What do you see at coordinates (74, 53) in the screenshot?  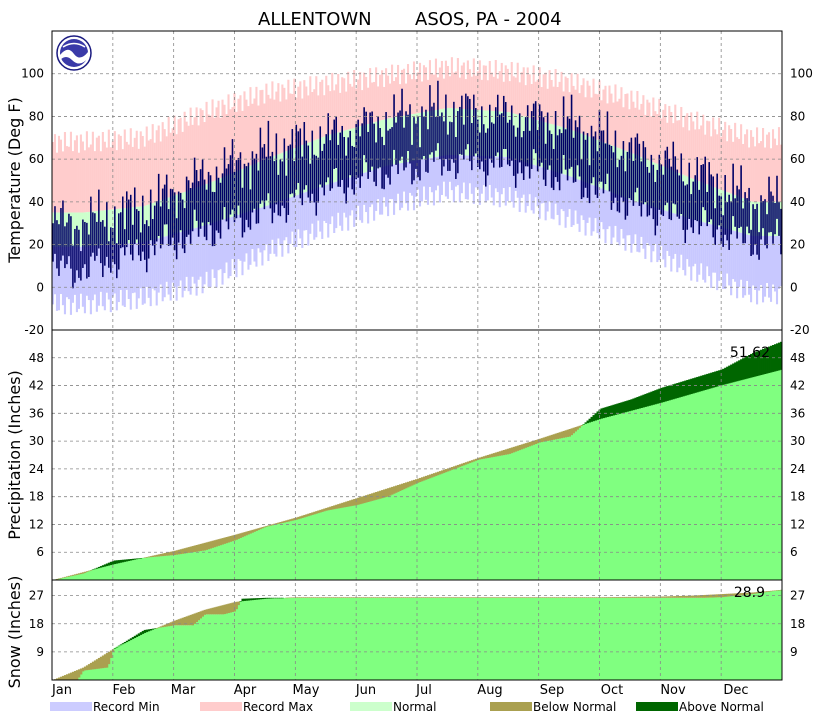 I see `noaa-logo` at bounding box center [74, 53].